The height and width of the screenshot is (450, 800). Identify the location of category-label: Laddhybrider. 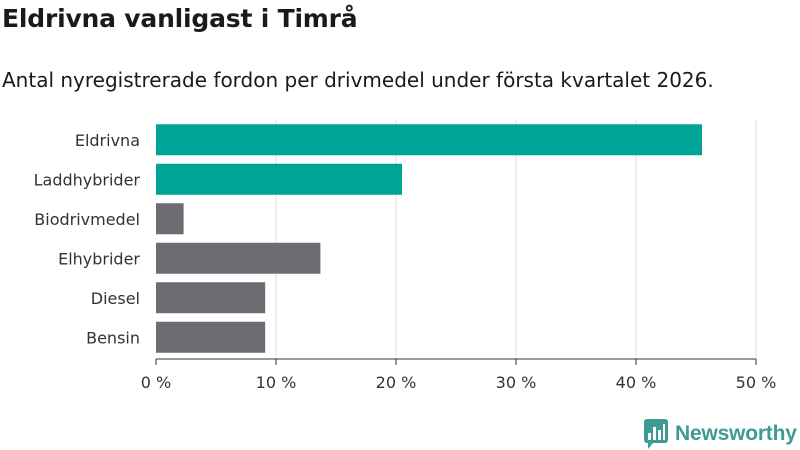
(87, 179).